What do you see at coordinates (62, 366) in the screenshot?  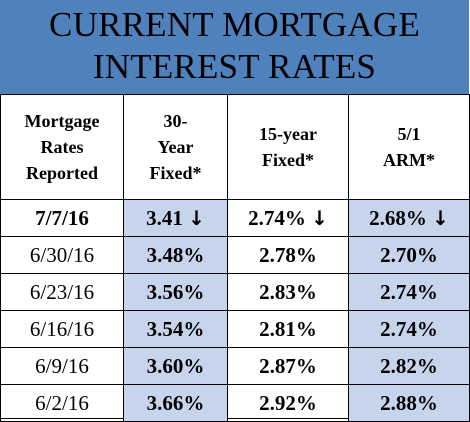 I see `cell-date: 6/9/16` at bounding box center [62, 366].